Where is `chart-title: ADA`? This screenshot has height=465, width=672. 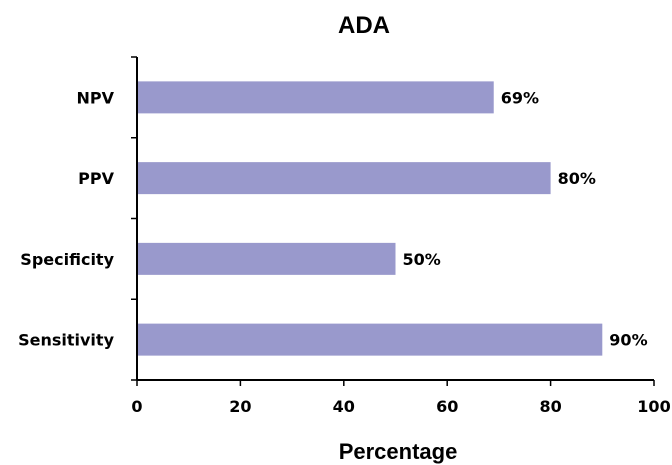 chart-title: ADA is located at coordinates (364, 25).